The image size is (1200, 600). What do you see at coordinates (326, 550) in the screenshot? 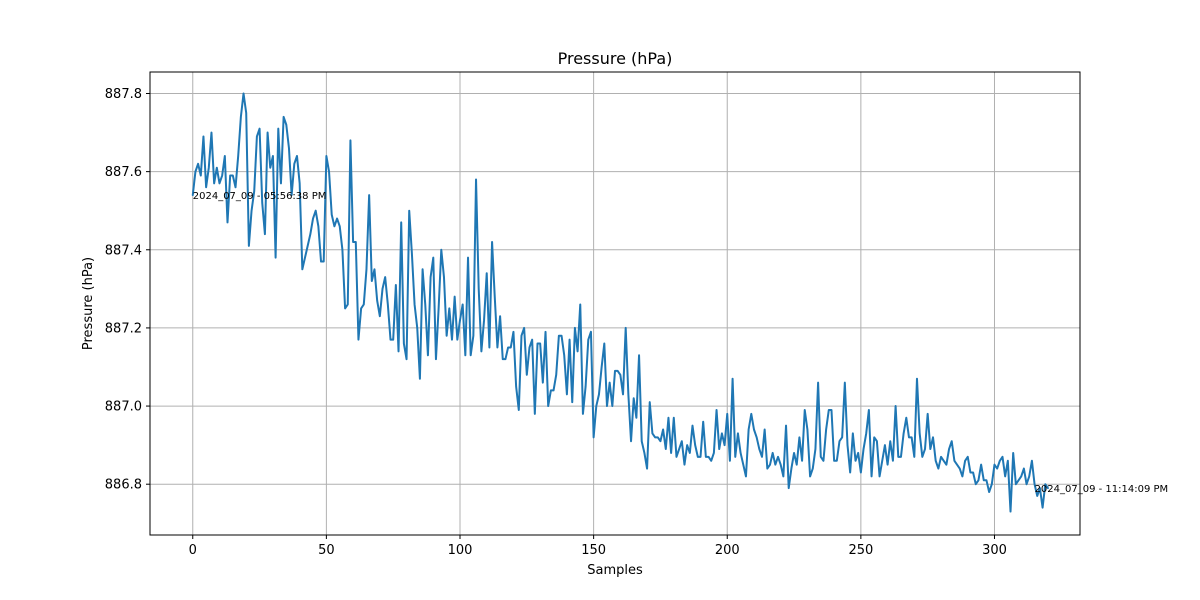
I see `x-tick-label: 50` at bounding box center [326, 550].